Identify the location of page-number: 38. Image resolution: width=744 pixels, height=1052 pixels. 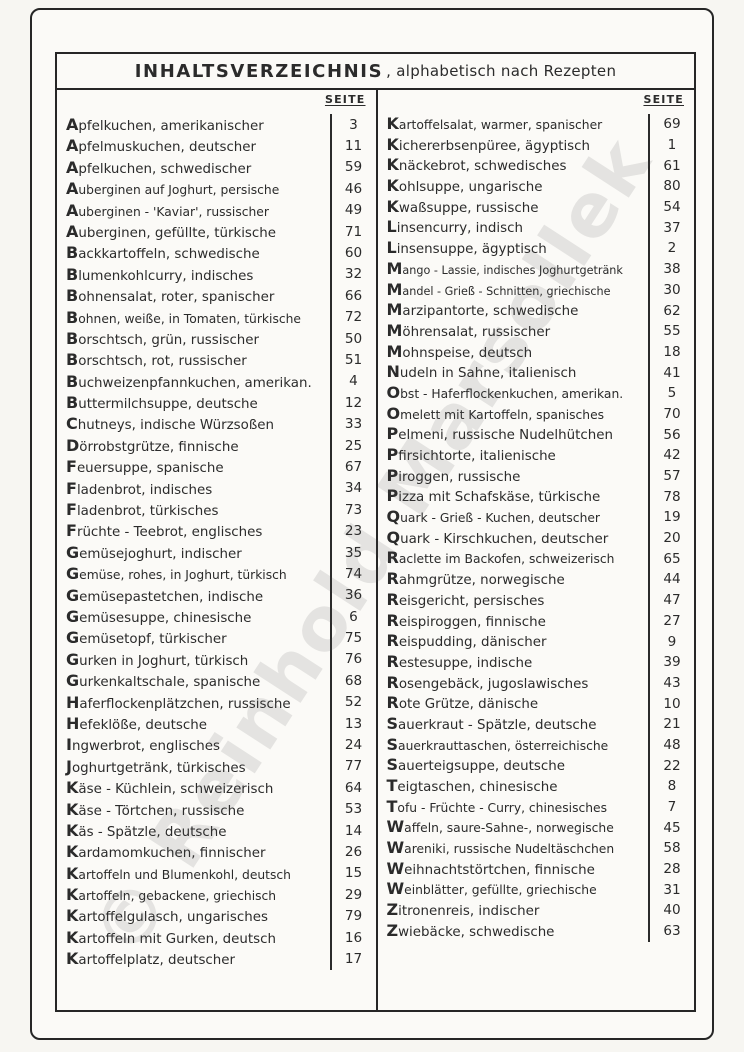
(671, 269).